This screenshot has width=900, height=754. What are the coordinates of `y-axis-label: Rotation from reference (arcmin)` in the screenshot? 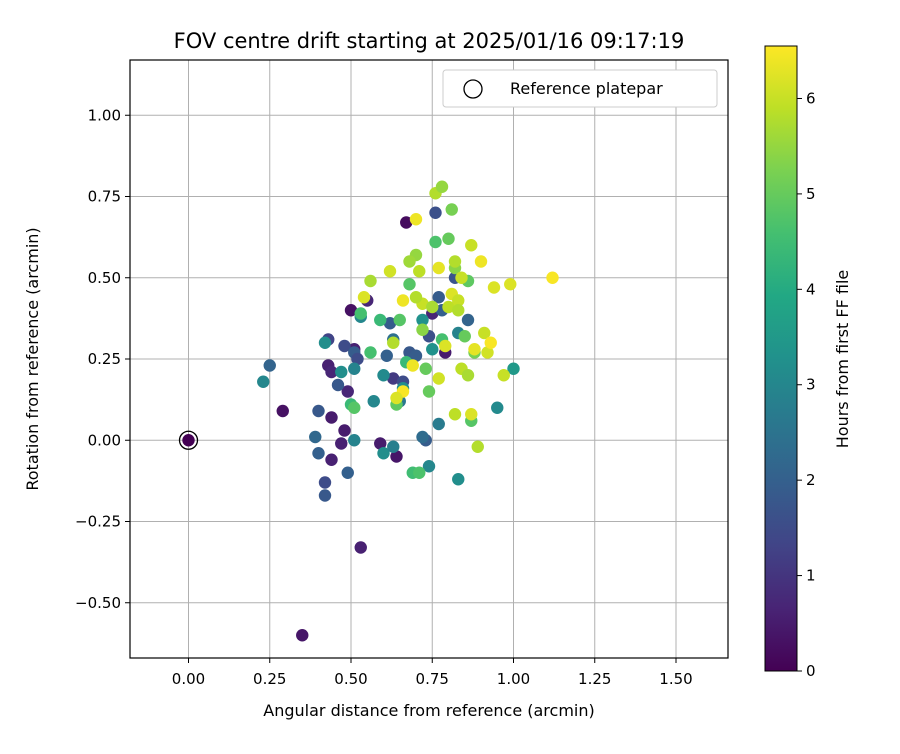 It's located at (32, 358).